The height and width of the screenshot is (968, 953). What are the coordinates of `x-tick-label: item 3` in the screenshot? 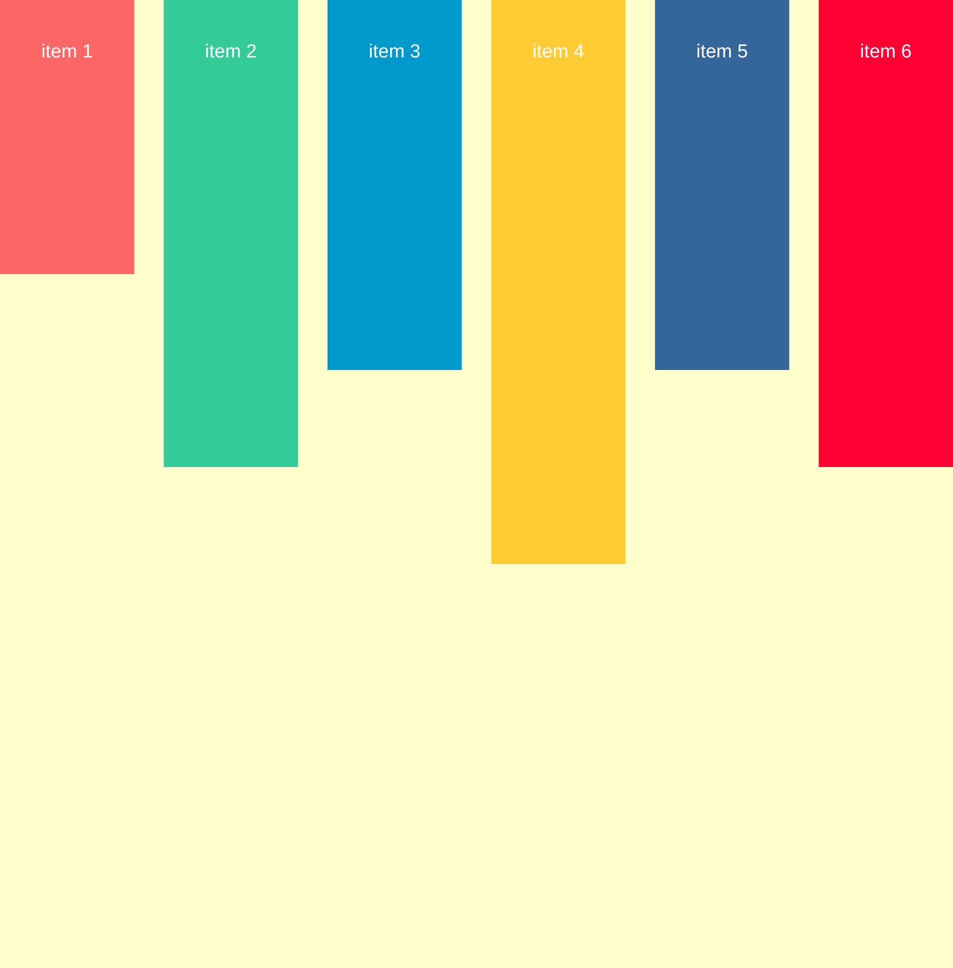 It's located at (394, 52).